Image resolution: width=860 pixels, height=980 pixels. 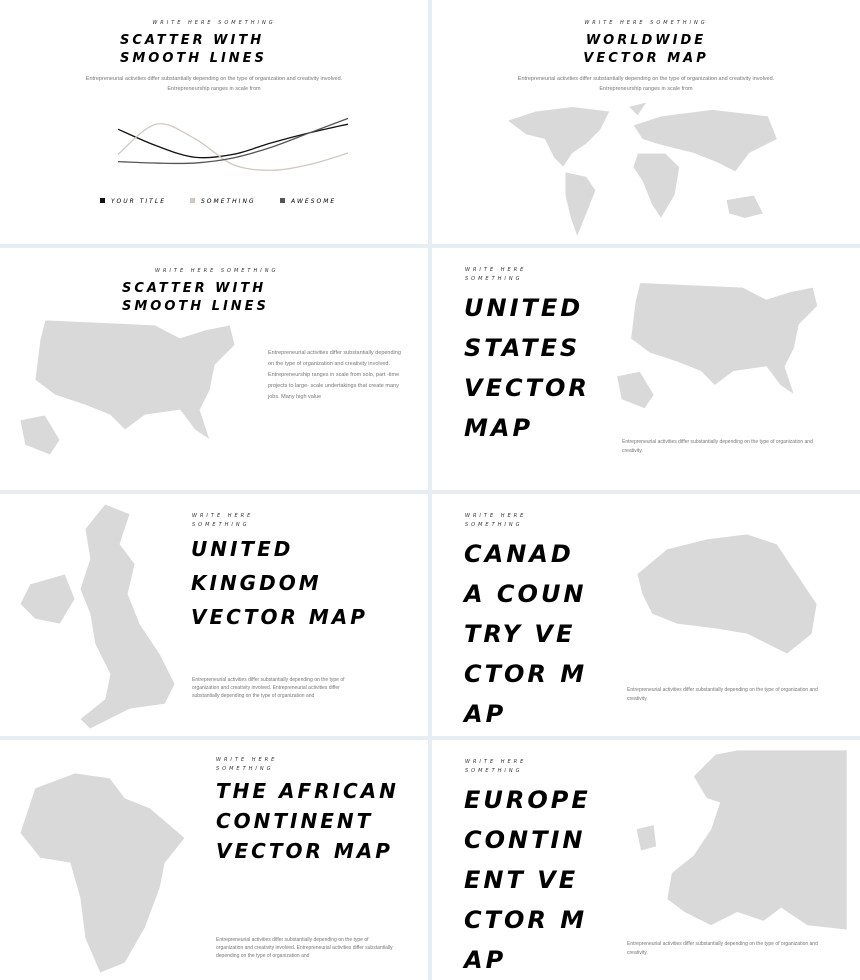 I want to click on slide-title: WORLDWIDE VECTOR MAP, so click(x=646, y=49).